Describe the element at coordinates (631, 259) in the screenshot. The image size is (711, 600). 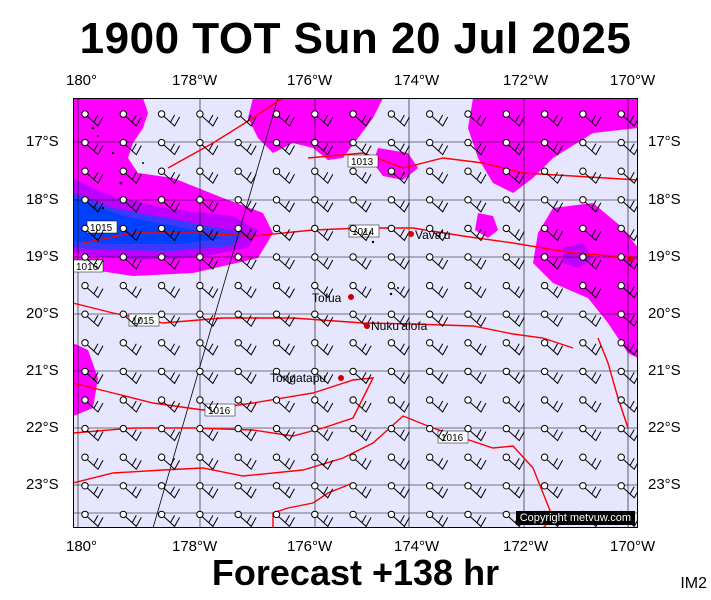
I see `place-marker-niuatoputapu` at that location.